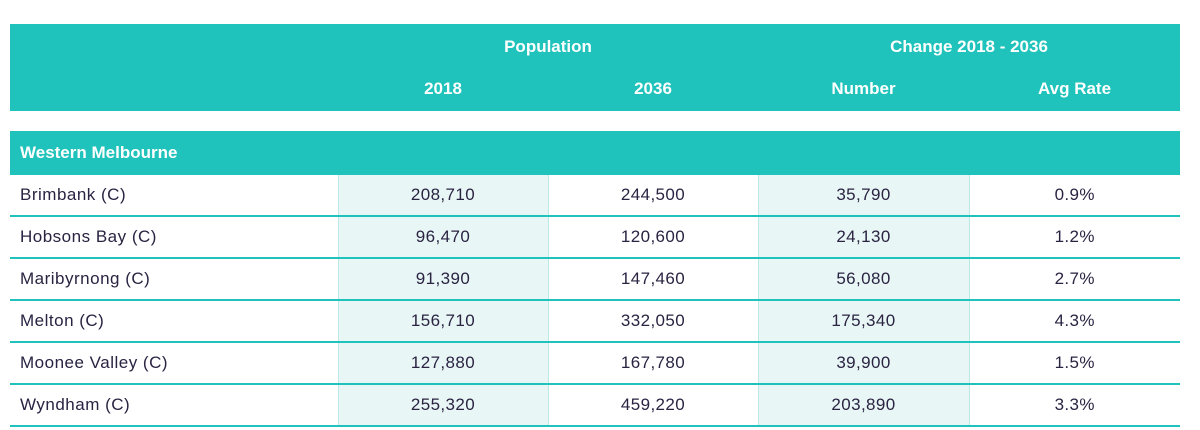 This screenshot has width=1200, height=430. I want to click on avg-rate-cell: 4.3%, so click(1075, 321).